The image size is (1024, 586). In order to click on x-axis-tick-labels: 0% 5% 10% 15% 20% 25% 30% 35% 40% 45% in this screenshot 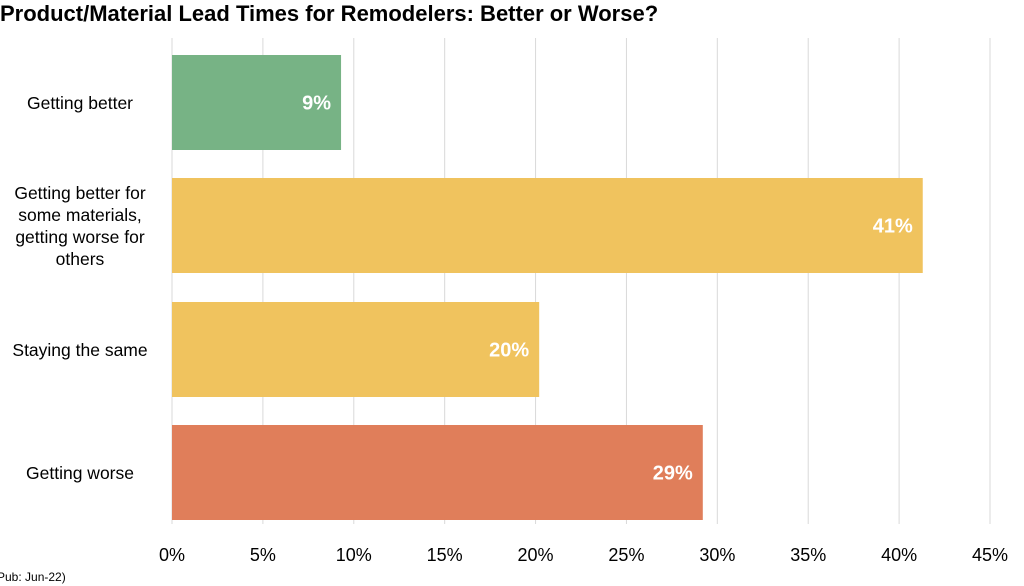, I will do `click(583, 555)`.